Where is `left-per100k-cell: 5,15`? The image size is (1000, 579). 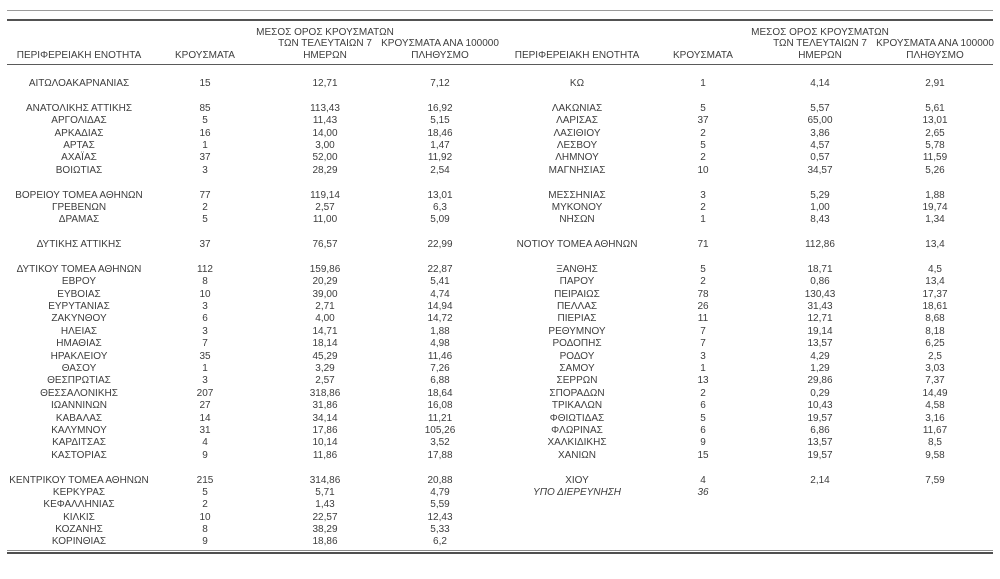 left-per100k-cell: 5,15 is located at coordinates (440, 121).